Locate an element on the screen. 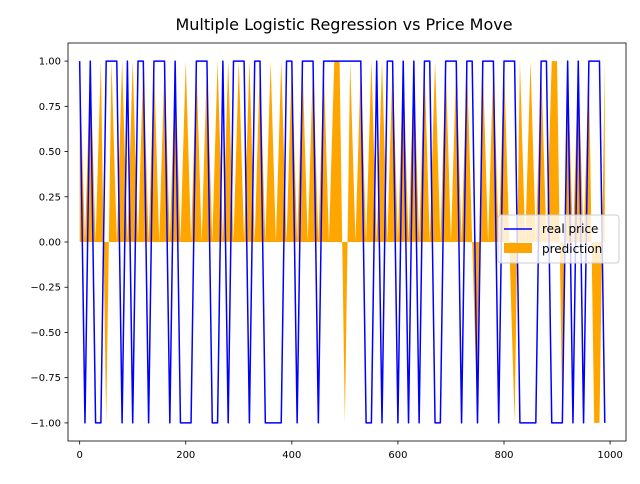 The image size is (640, 484). y-tick-label: −1.00 is located at coordinates (45, 423).